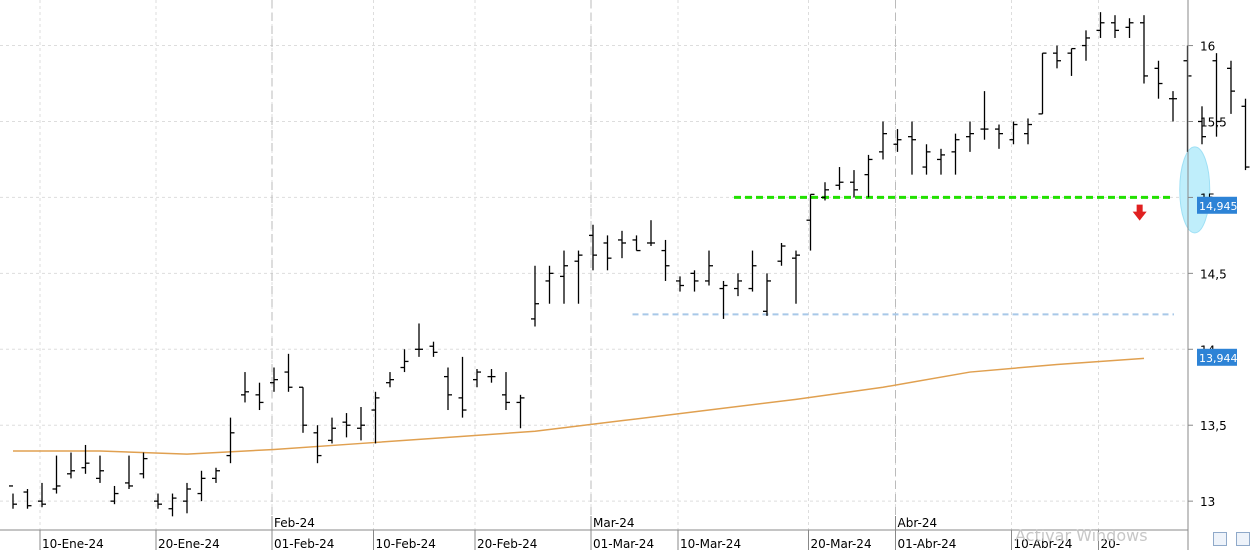 This screenshot has height=550, width=1253. Describe the element at coordinates (1081, 535) in the screenshot. I see `windows-activation-watermark: Activar Windows` at that location.